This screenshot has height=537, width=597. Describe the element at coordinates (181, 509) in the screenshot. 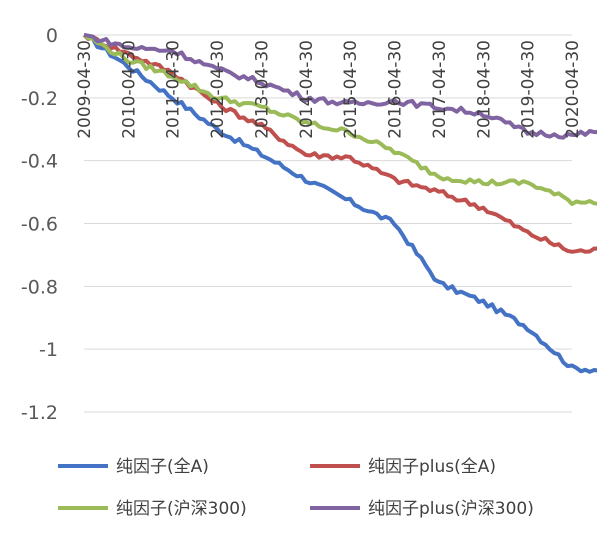

I see `legend-entry: 纯因子(沪深300)` at that location.